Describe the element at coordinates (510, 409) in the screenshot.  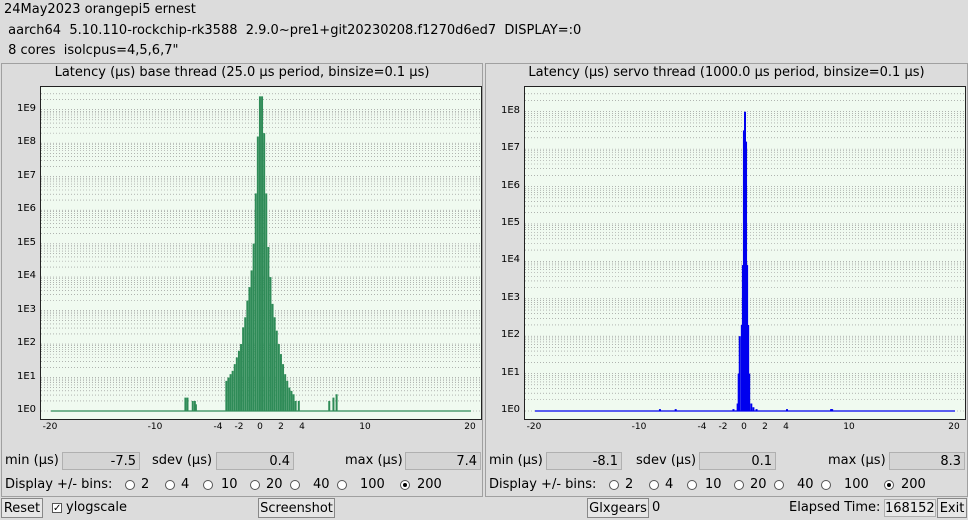
I see `y-tick-label: 1E0` at that location.